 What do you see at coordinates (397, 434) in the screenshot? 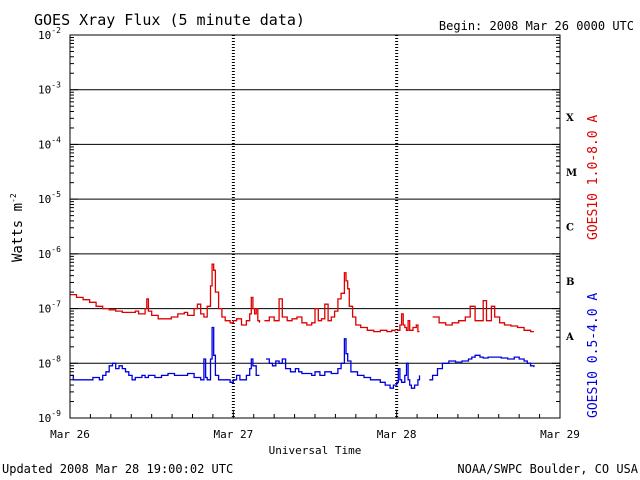
I see `x-tick-label: Mar 28` at bounding box center [397, 434].